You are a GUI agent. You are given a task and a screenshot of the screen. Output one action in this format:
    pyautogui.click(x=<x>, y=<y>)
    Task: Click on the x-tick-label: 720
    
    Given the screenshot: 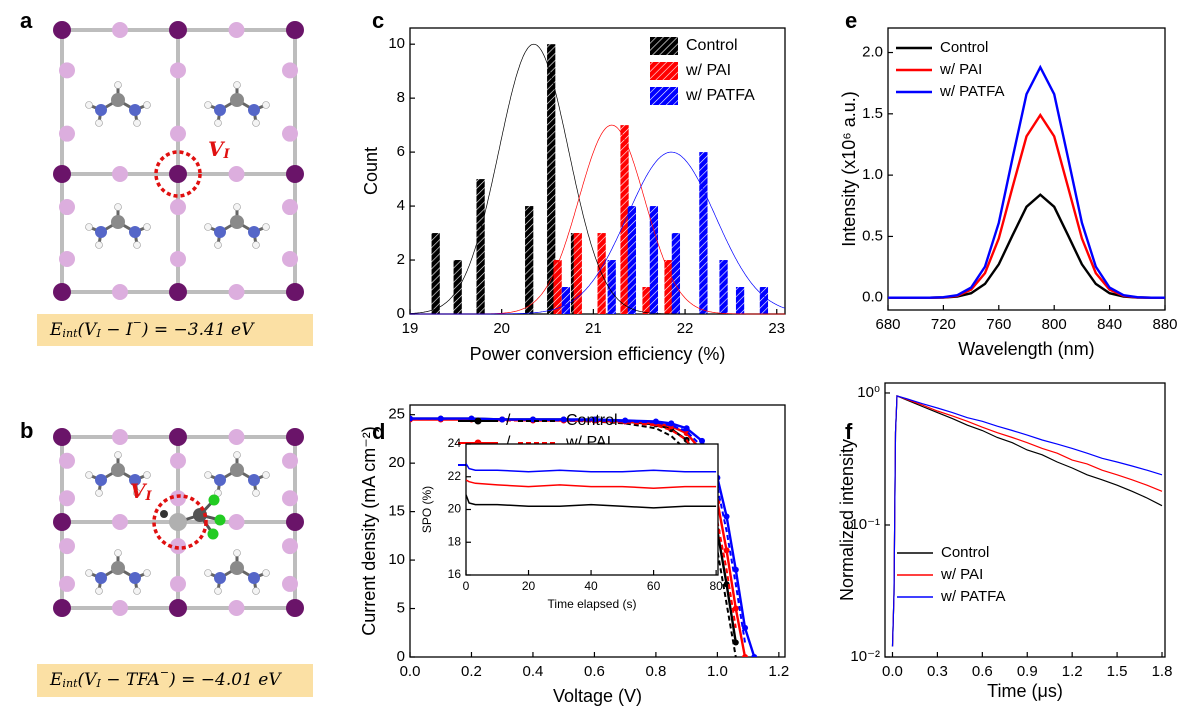 What is the action you would take?
    pyautogui.click(x=943, y=324)
    